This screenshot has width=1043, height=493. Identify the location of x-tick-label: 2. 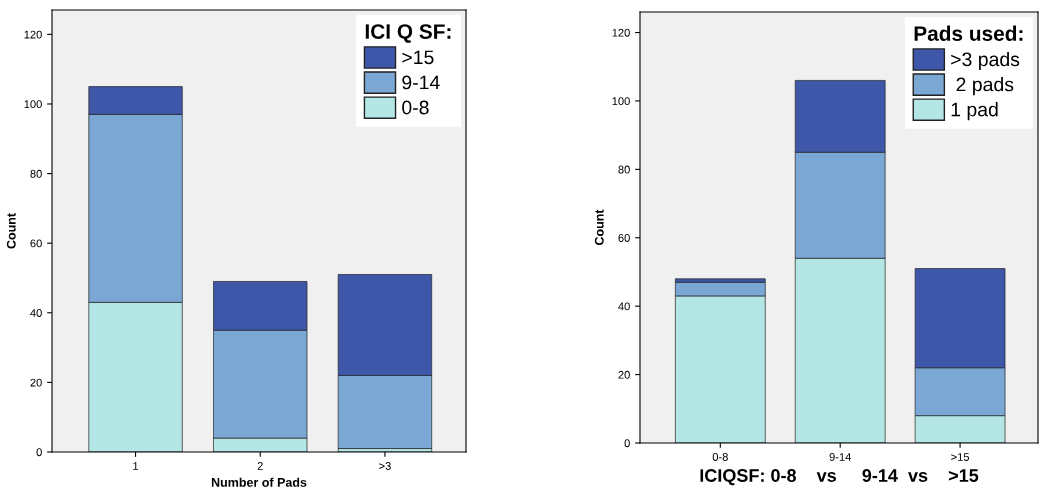
(260, 466).